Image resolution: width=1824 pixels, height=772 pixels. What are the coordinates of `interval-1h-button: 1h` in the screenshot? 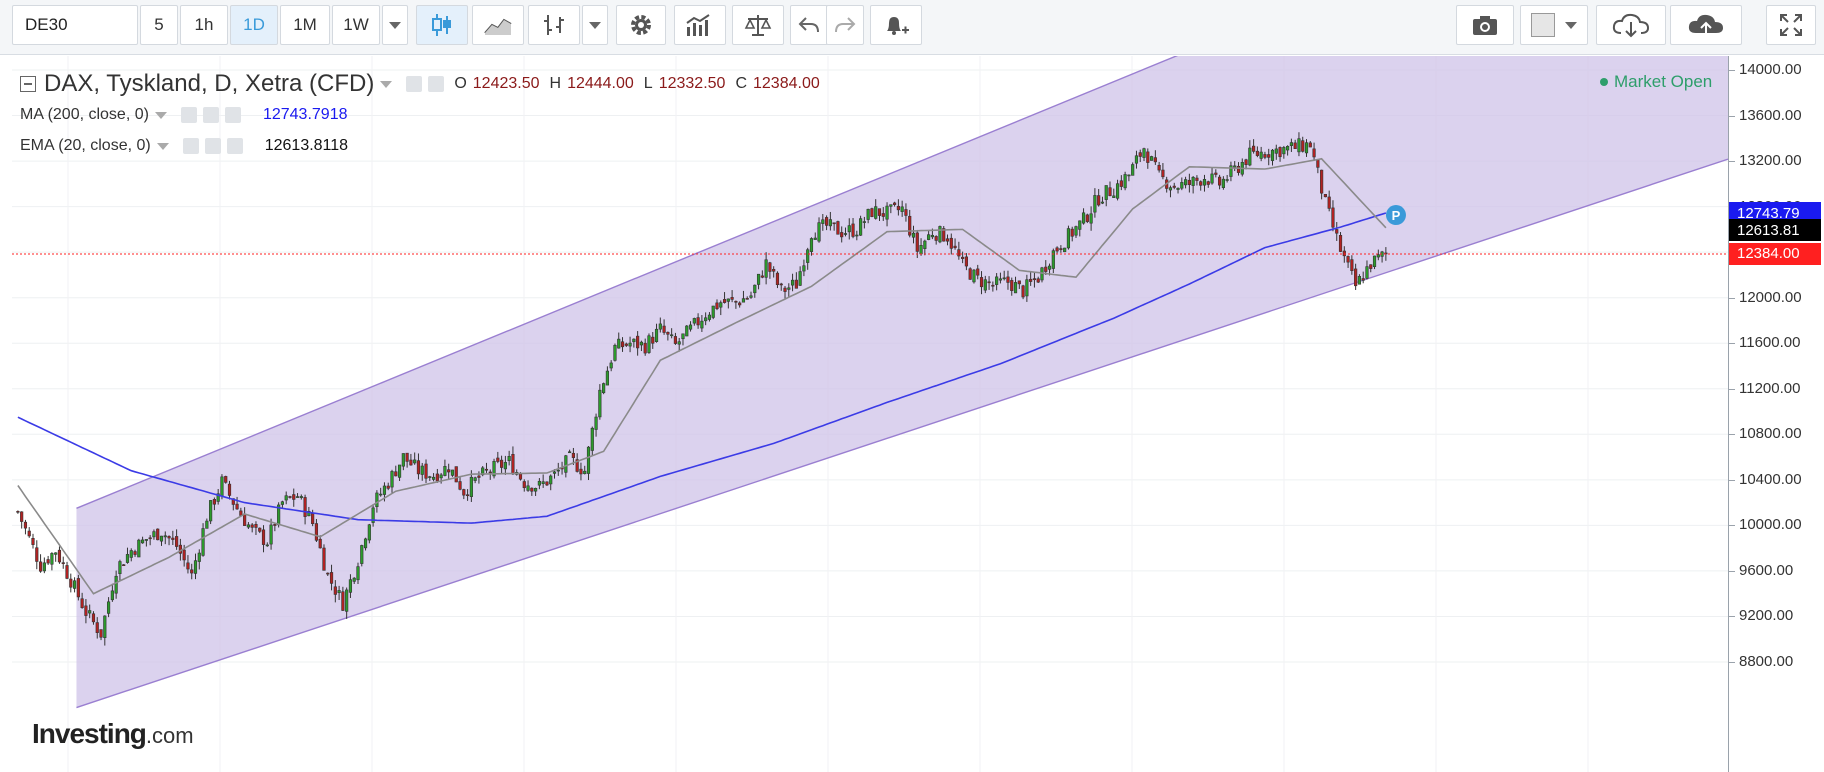 It's located at (204, 25).